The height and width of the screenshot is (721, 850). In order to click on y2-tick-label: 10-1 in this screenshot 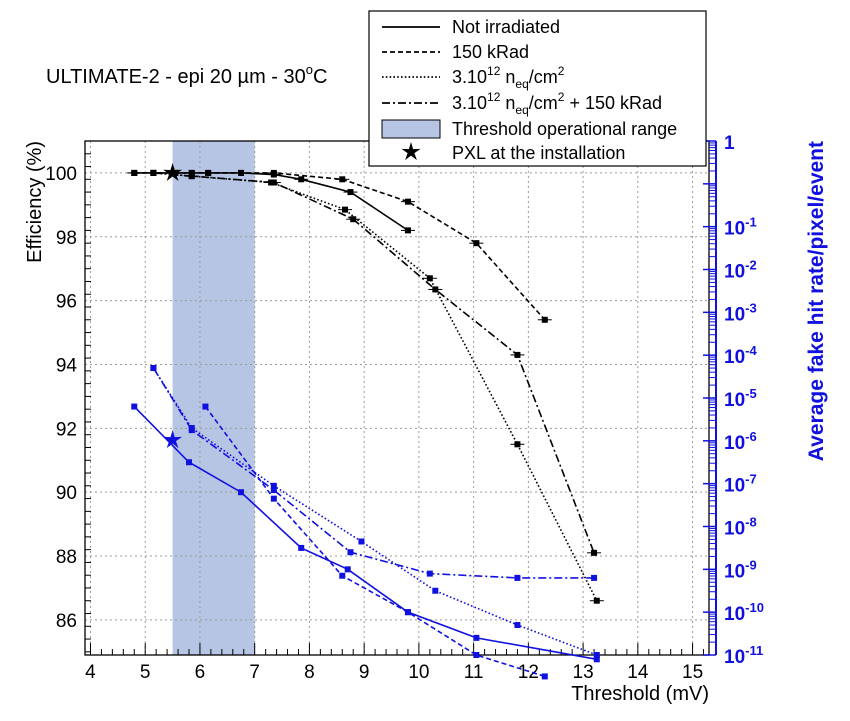, I will do `click(740, 227)`.